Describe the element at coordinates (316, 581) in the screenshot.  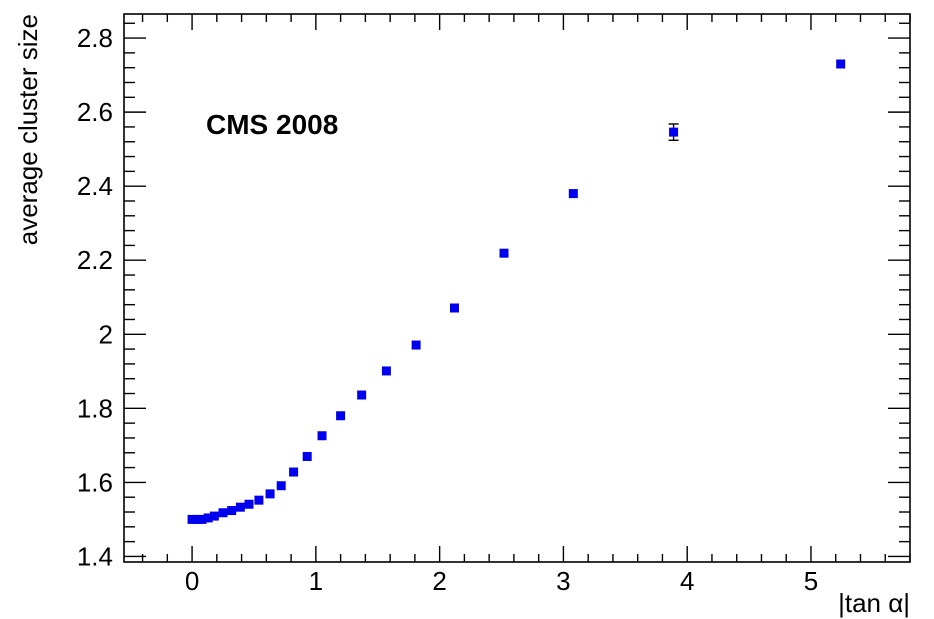
I see `x-tick-label: 1` at that location.